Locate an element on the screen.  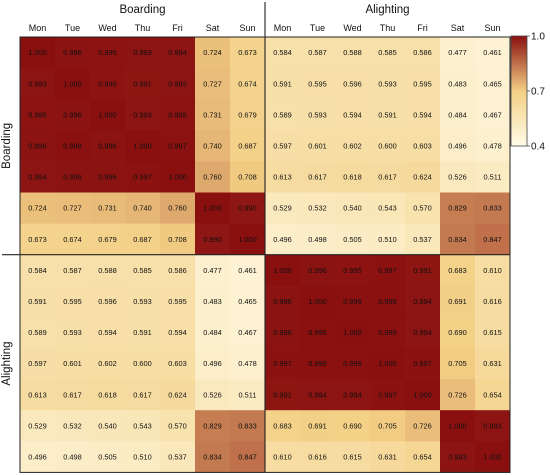
cell-value-label: 0.484 is located at coordinates (212, 332).